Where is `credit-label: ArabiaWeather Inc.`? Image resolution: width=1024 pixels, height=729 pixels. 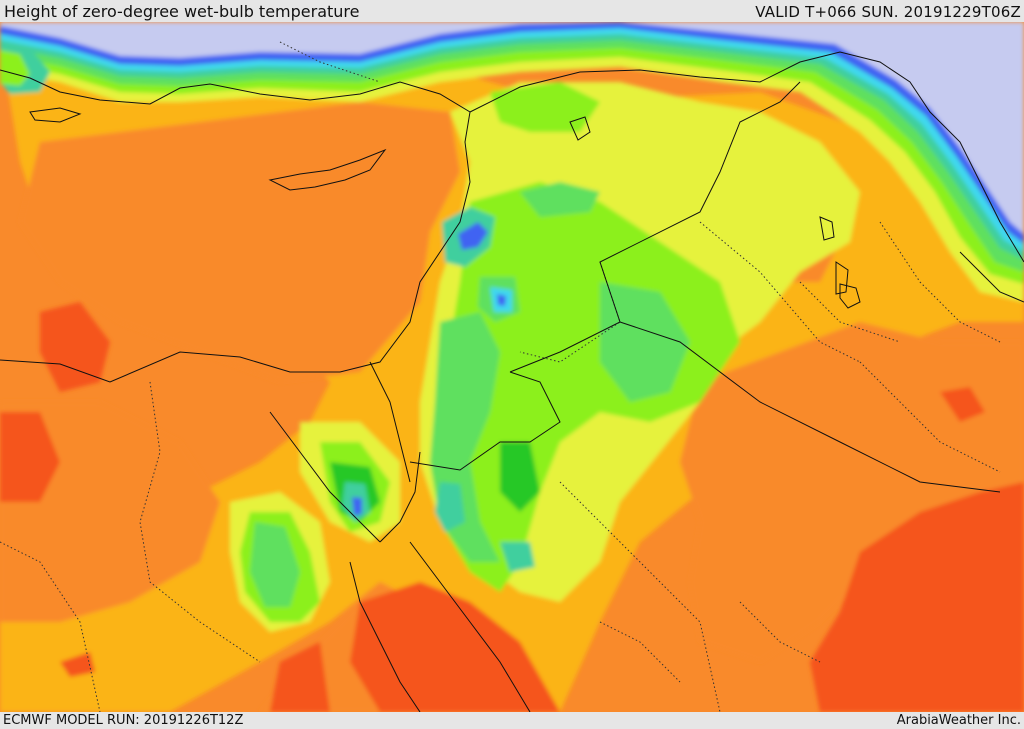
credit-label: ArabiaWeather Inc. is located at coordinates (958, 720).